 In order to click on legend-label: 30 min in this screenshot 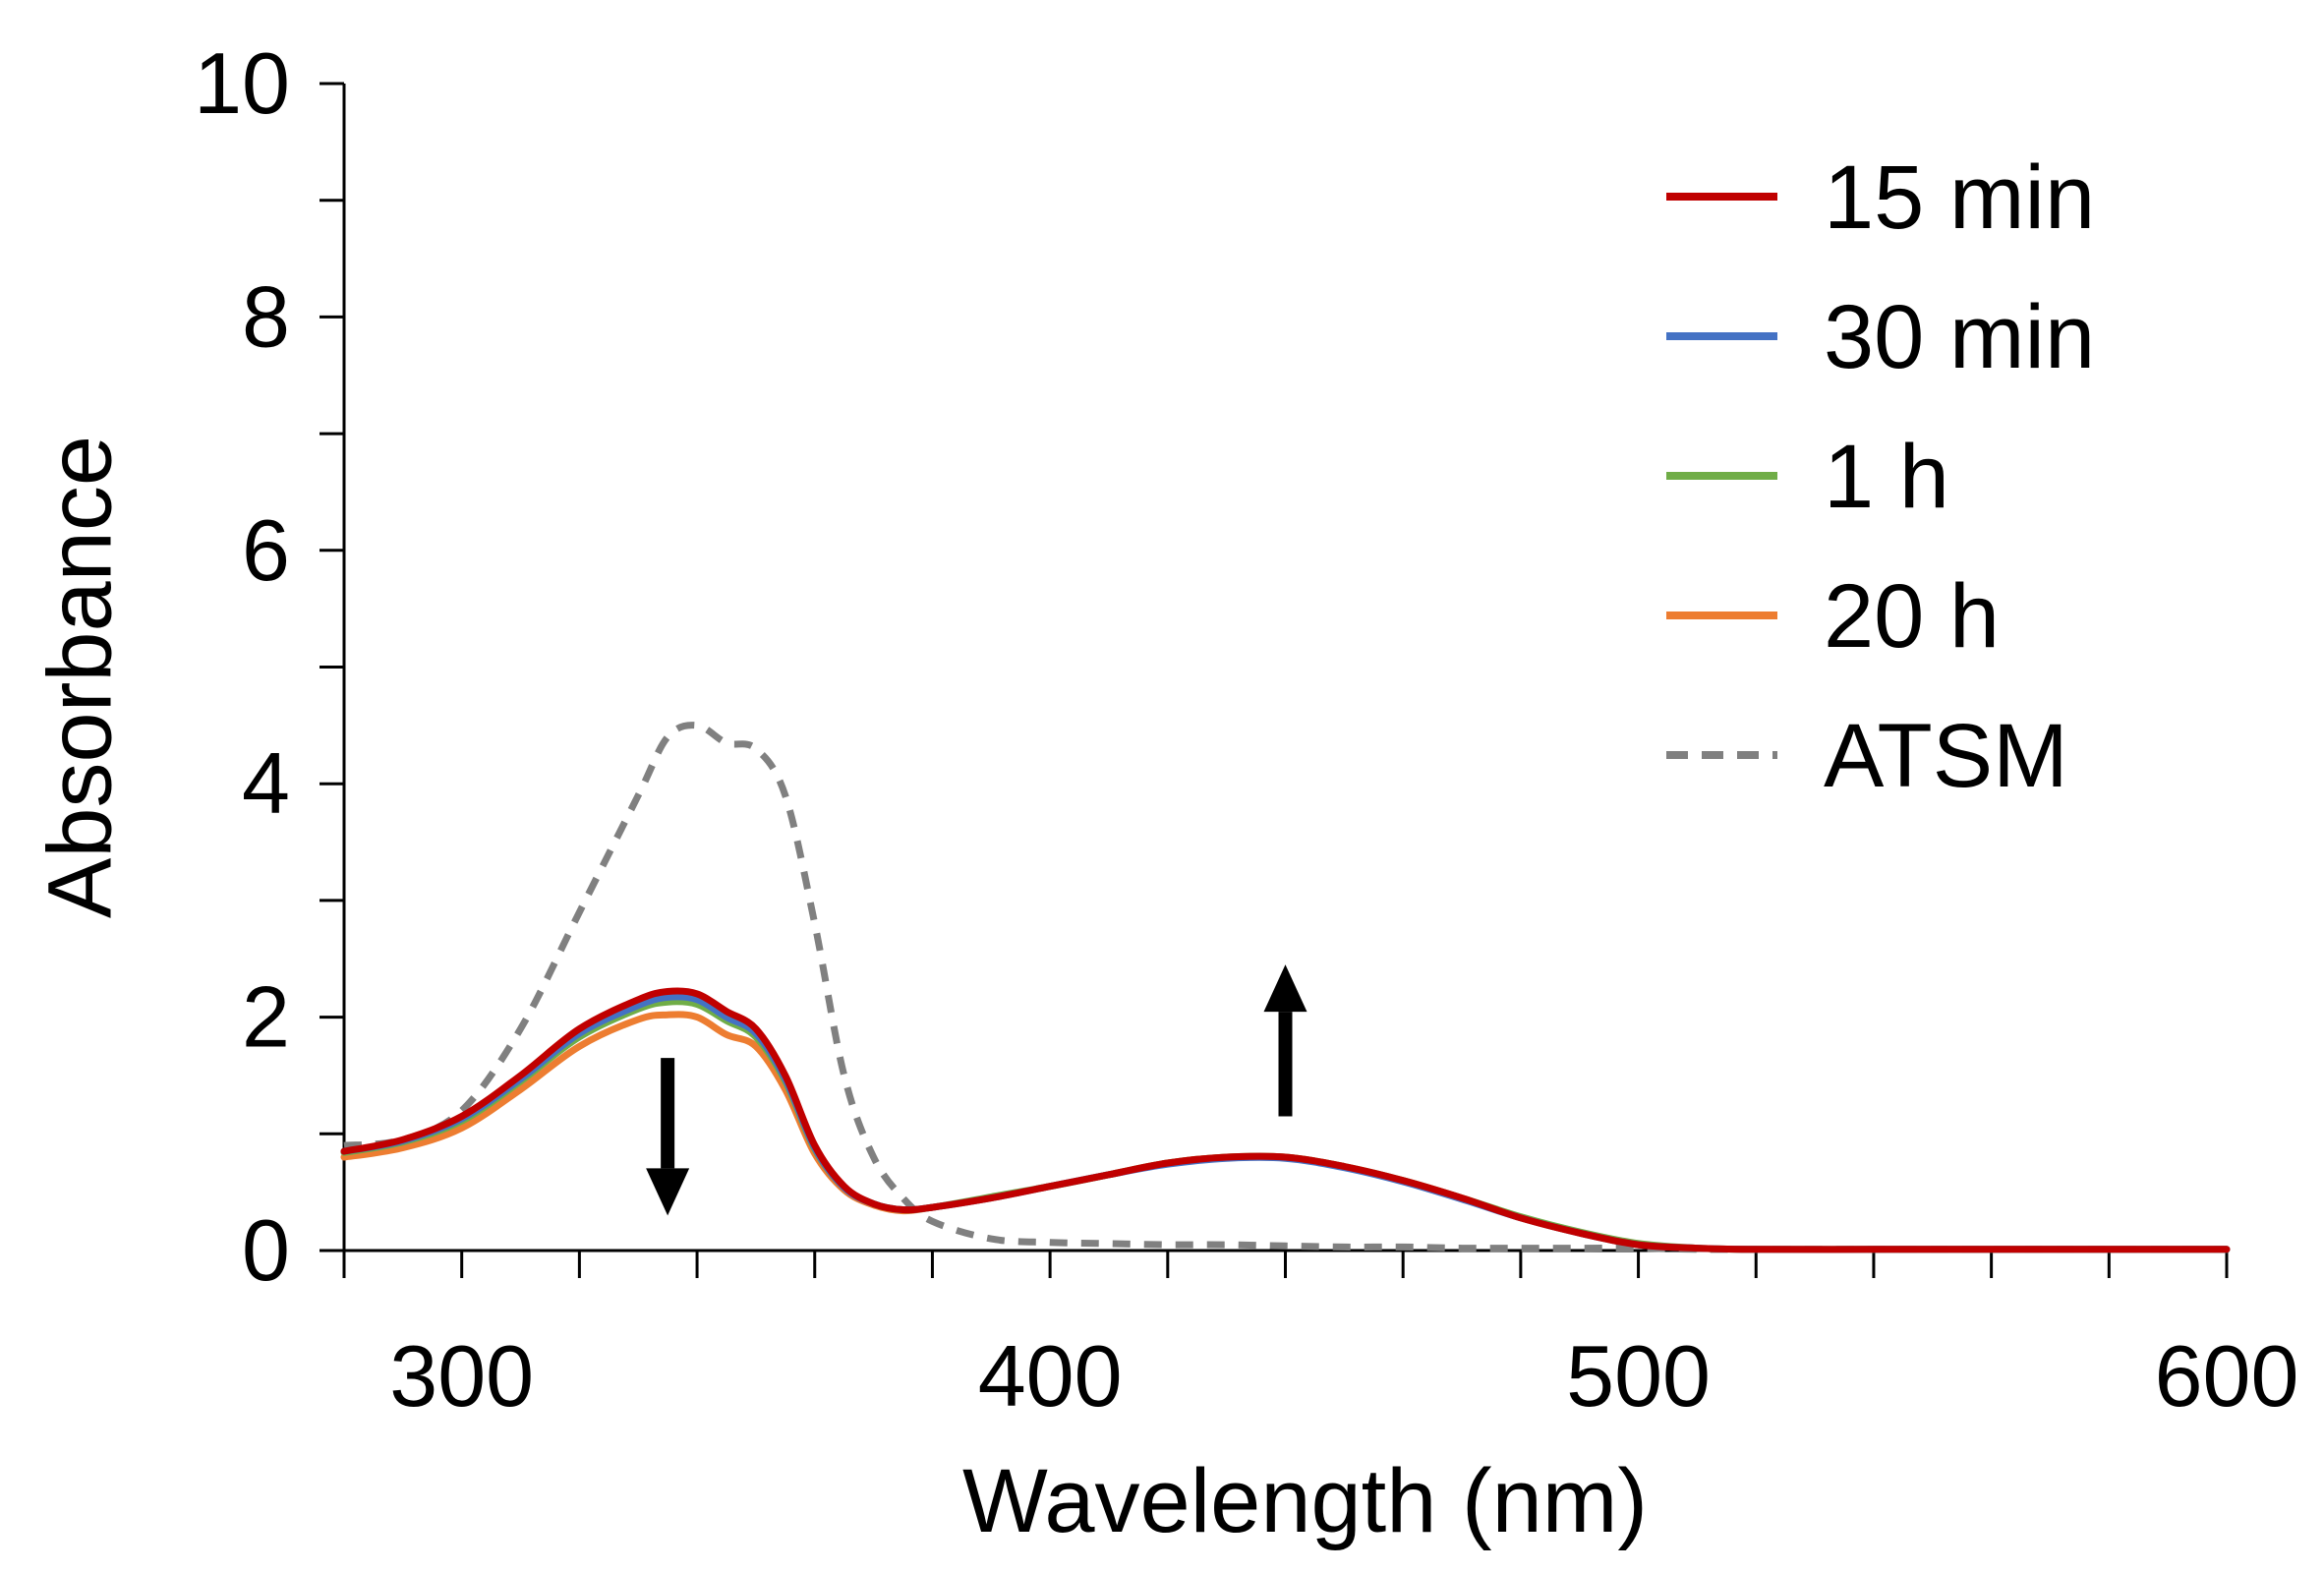, I will do `click(1959, 337)`.